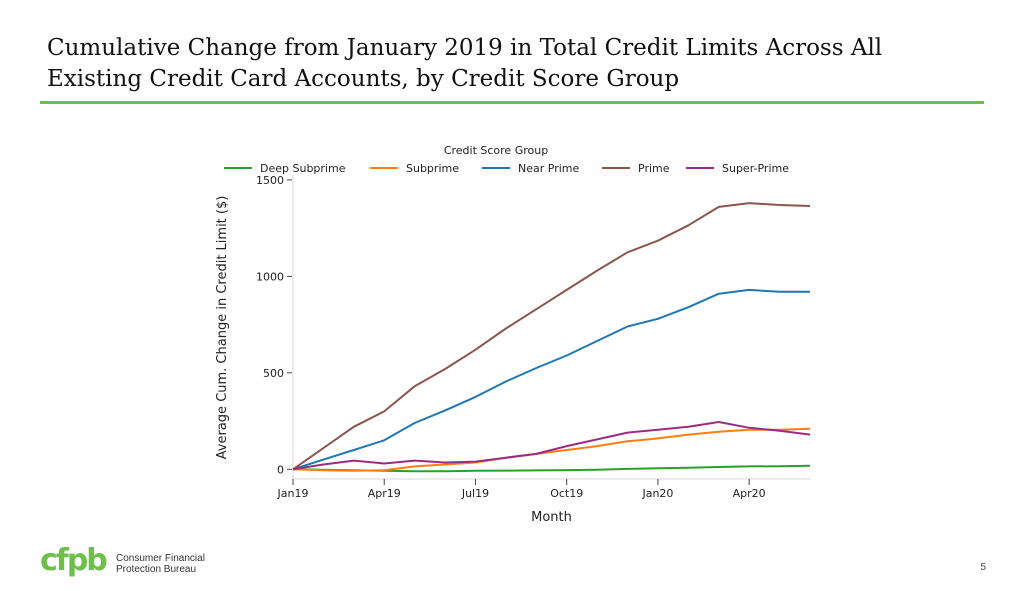 This screenshot has width=1024, height=591. I want to click on x-tick-label: Jan19, so click(293, 493).